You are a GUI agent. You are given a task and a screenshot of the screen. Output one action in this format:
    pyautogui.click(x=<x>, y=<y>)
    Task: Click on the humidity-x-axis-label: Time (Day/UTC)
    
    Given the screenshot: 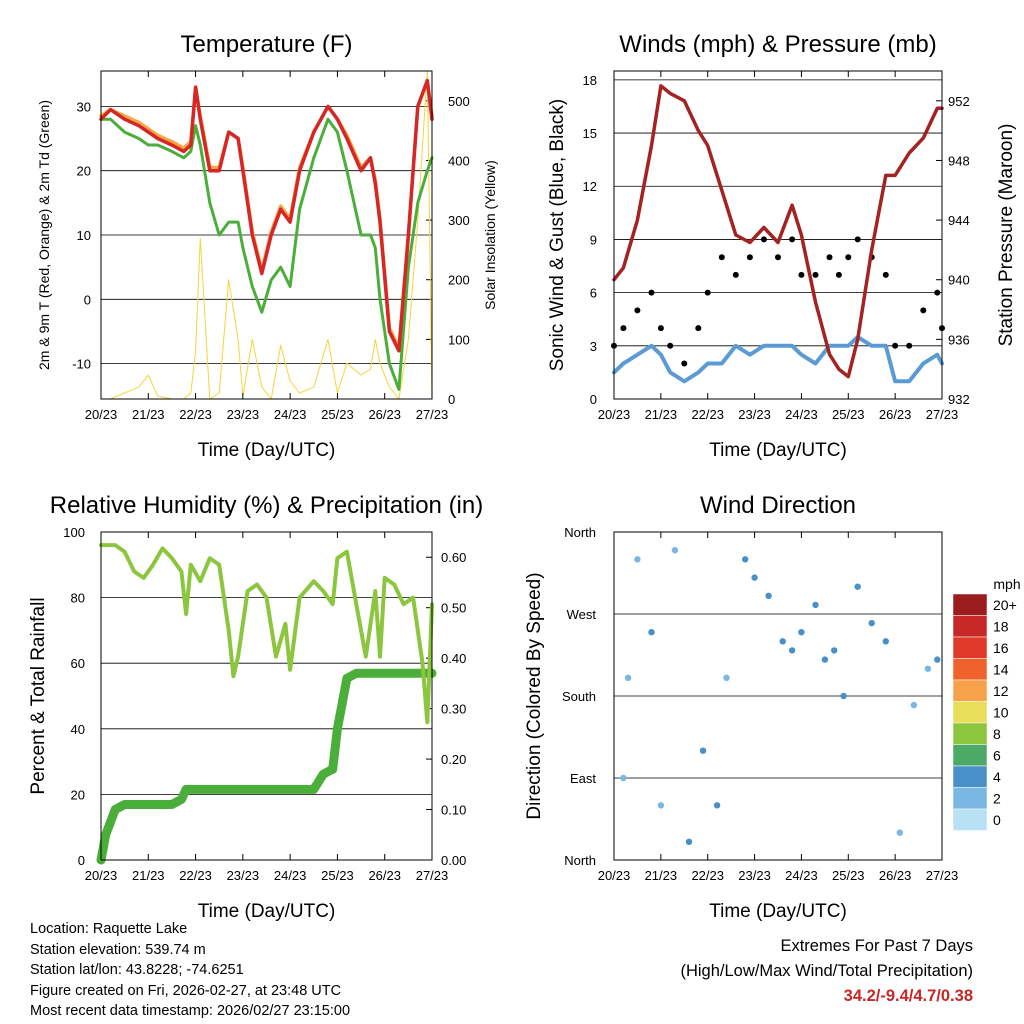 What is the action you would take?
    pyautogui.click(x=267, y=911)
    